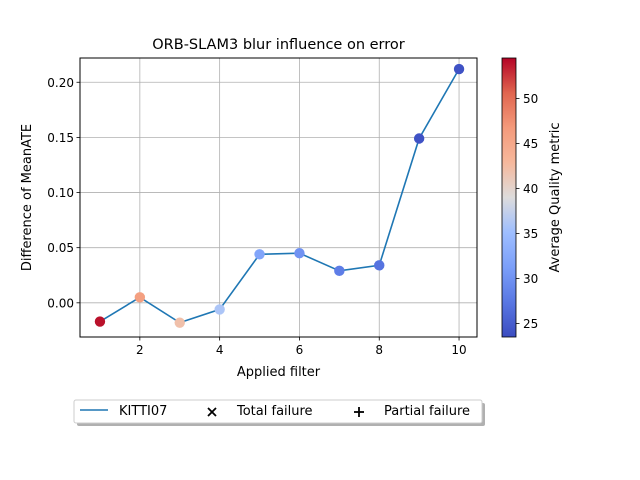  What do you see at coordinates (279, 372) in the screenshot?
I see `x-axis-label: Applied filter` at bounding box center [279, 372].